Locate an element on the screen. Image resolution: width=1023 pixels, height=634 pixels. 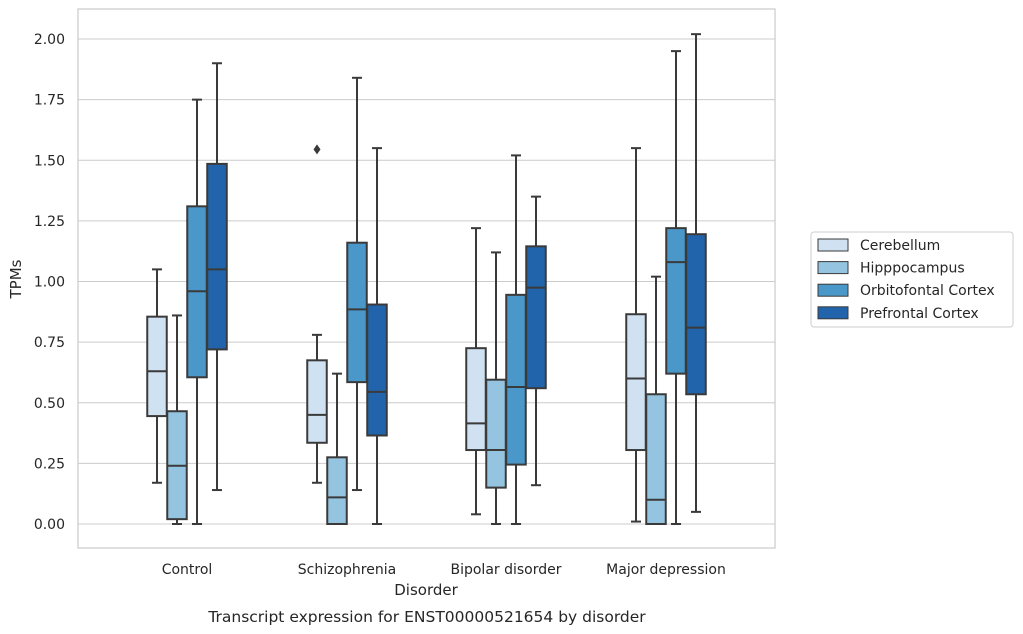
y-tick-label: 2.00 is located at coordinates (49, 40).